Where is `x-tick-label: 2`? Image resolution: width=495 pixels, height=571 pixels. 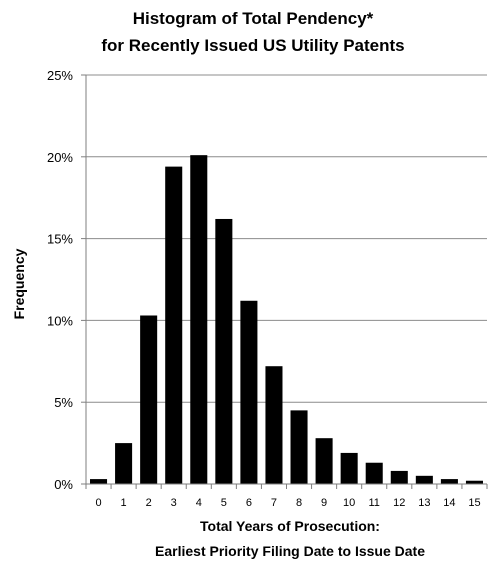 x-tick-label: 2 is located at coordinates (149, 503).